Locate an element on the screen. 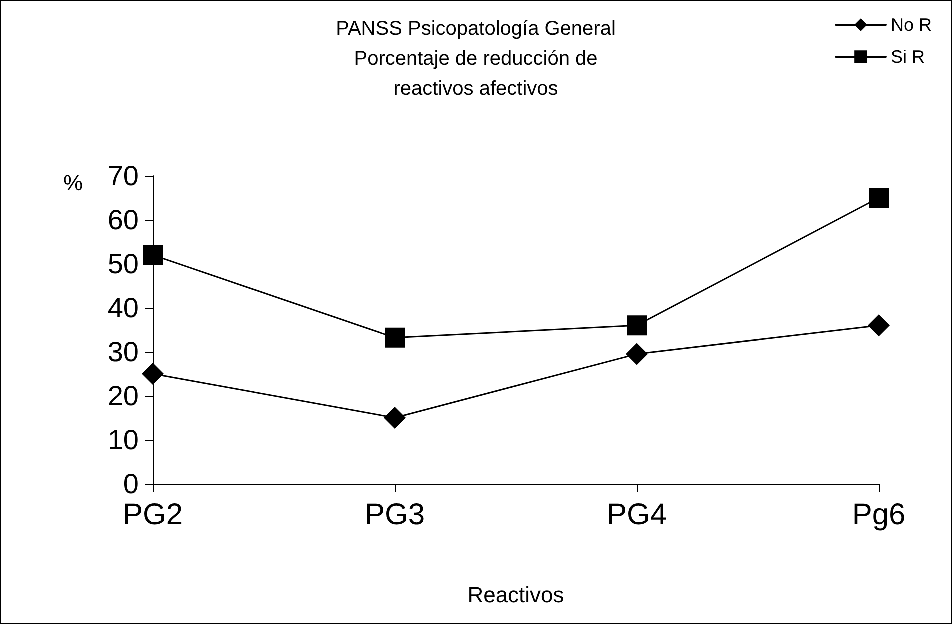 This screenshot has width=952, height=624. legend-label: Si R is located at coordinates (908, 57).